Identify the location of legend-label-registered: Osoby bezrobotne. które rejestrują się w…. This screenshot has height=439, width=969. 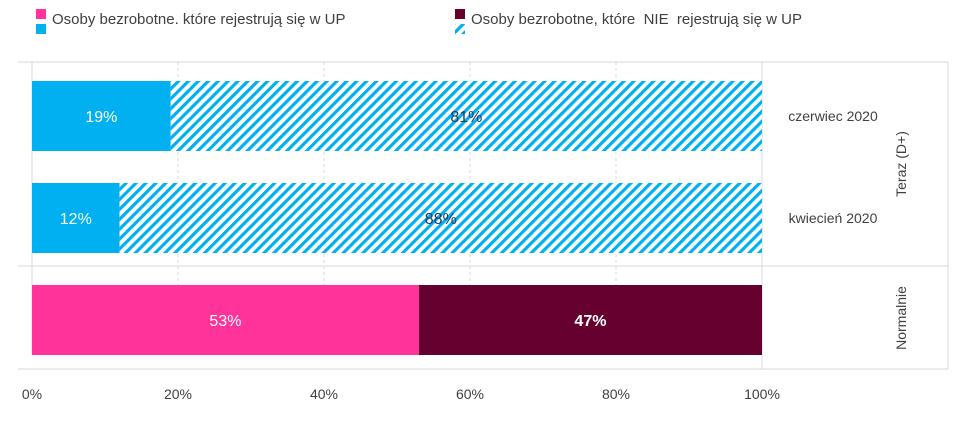
(198, 19).